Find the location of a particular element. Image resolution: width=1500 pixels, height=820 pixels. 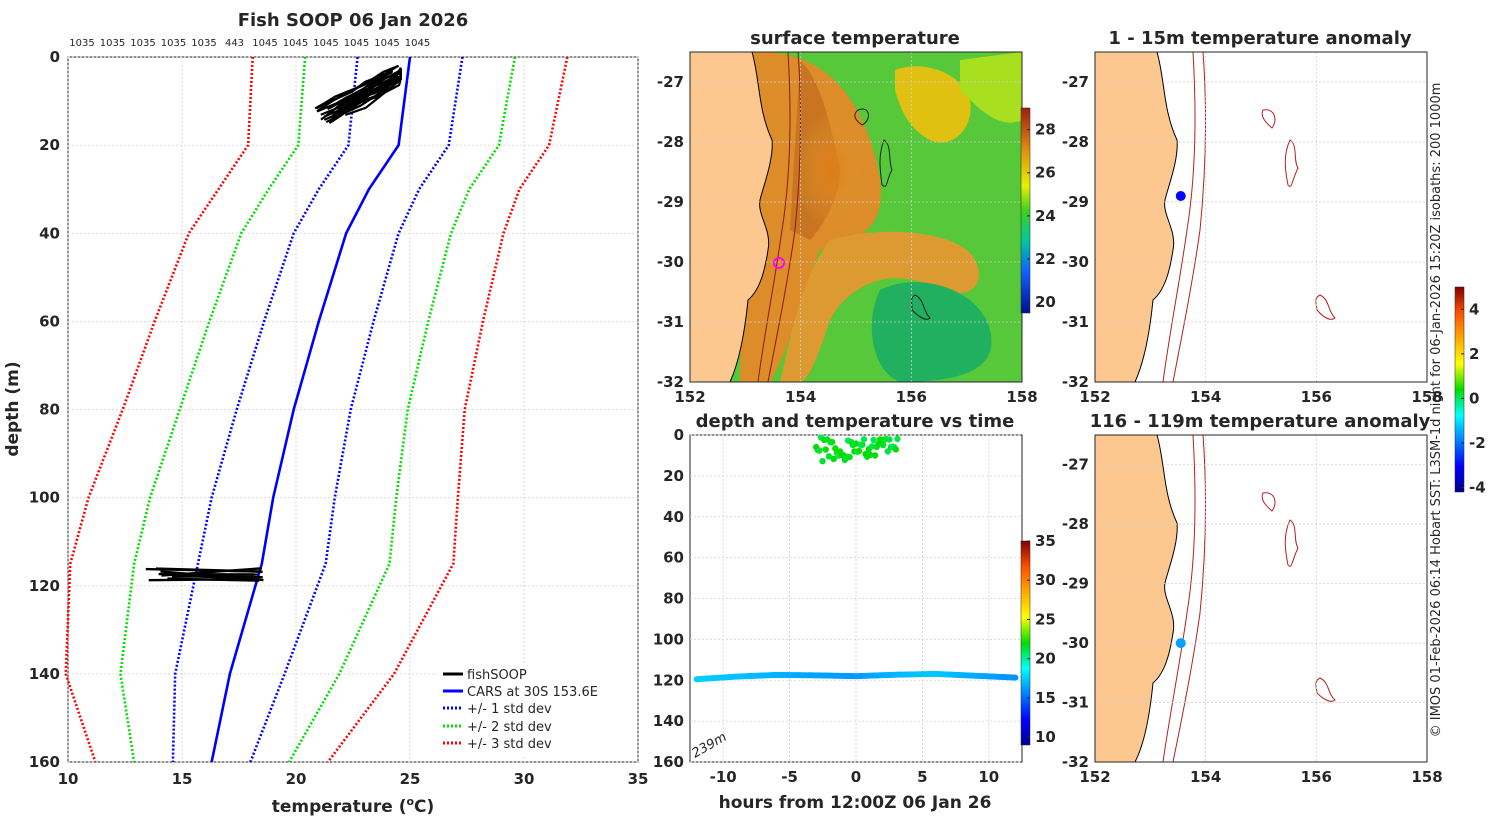

sst-patch-yellow is located at coordinates (933, 104).